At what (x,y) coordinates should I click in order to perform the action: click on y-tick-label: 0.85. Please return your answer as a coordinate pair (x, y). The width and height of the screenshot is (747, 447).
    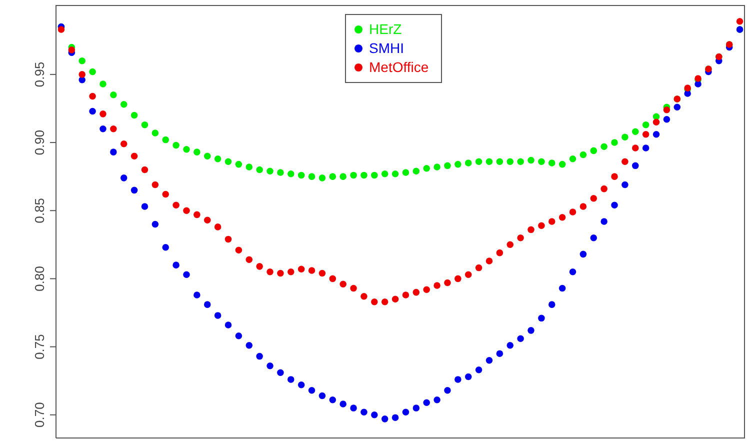
    Looking at the image, I should click on (39, 211).